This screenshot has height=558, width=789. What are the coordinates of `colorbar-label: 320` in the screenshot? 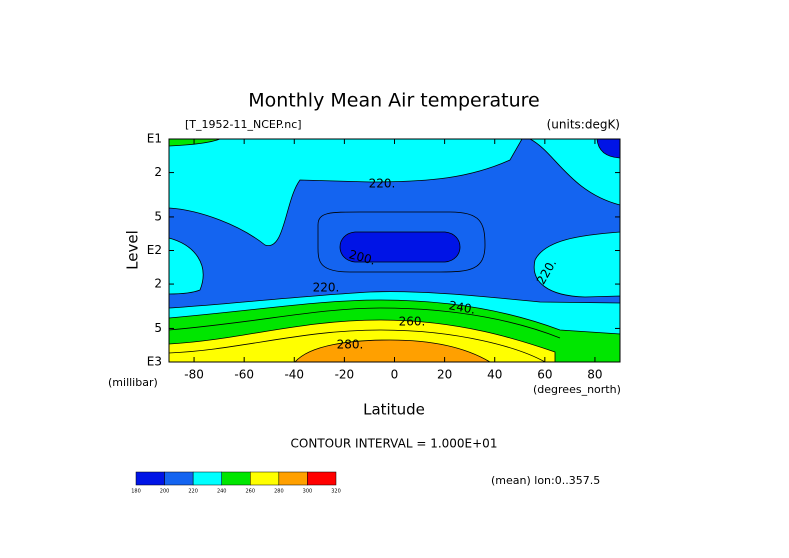 It's located at (336, 492).